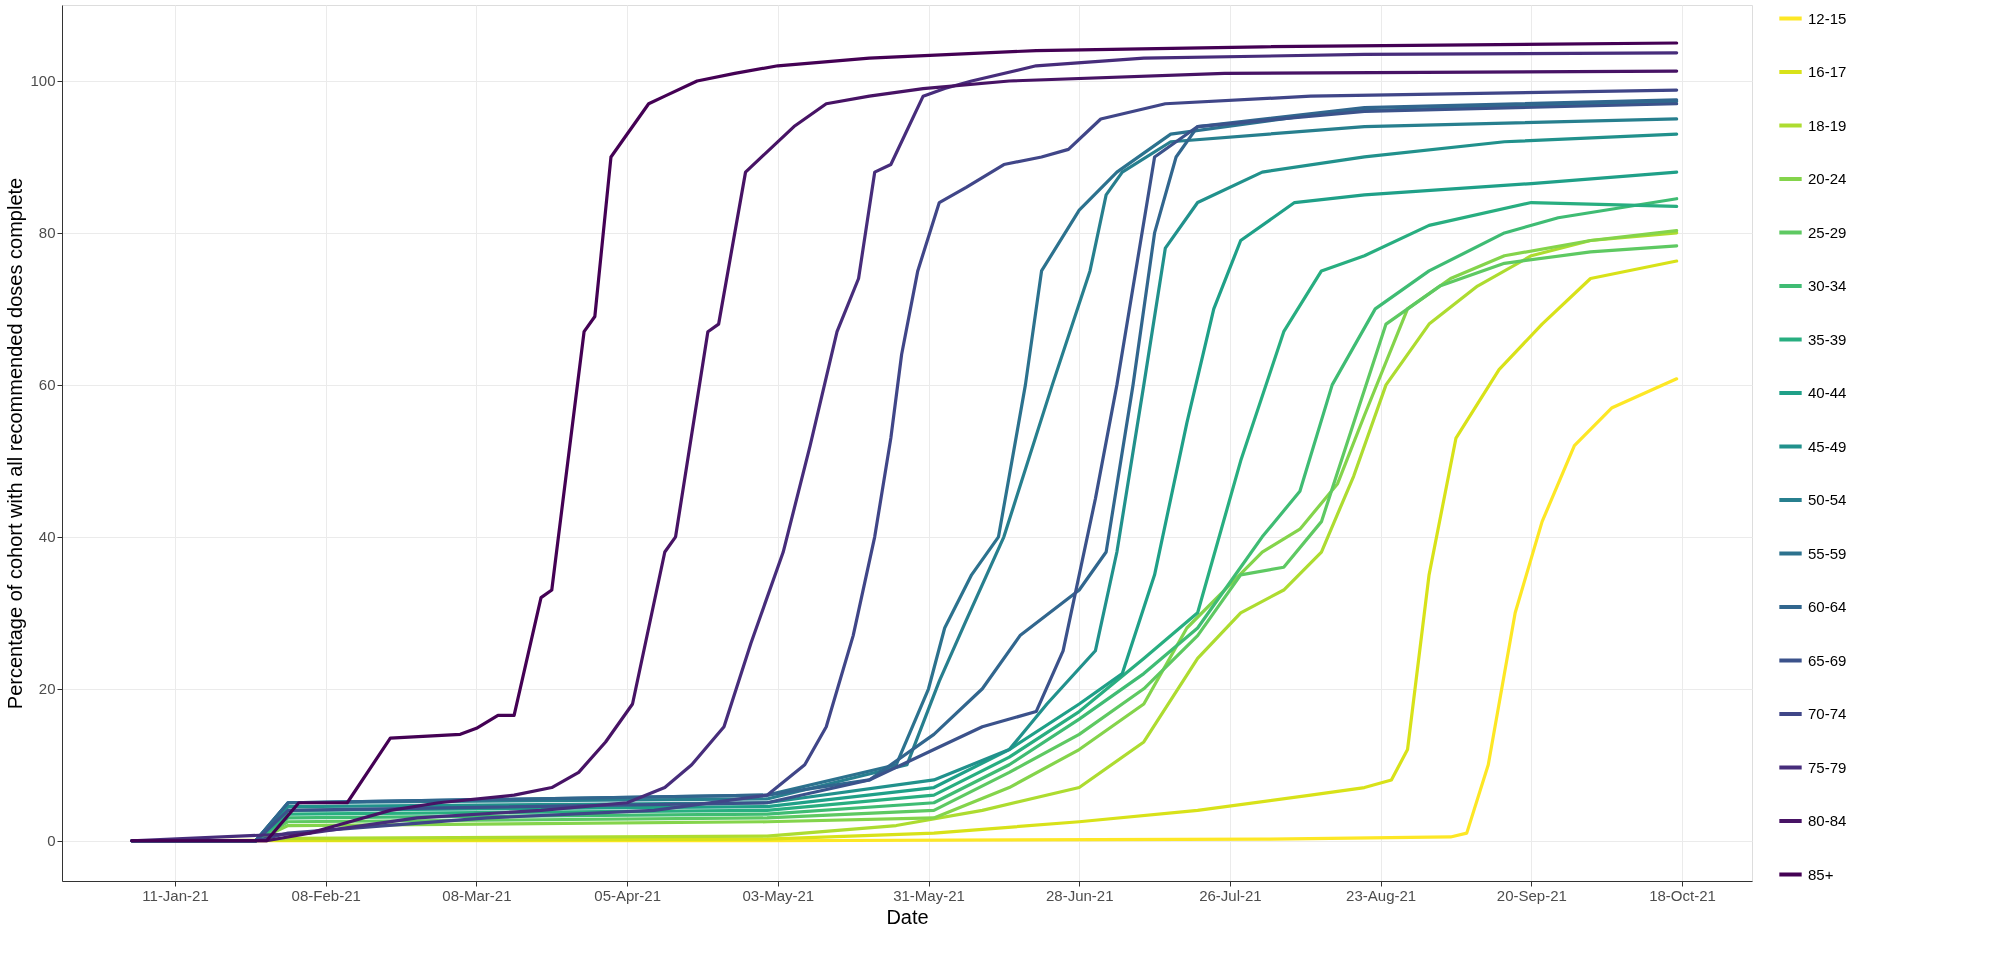 The height and width of the screenshot is (973, 2010). I want to click on y-tick-label: 0, so click(51, 841).